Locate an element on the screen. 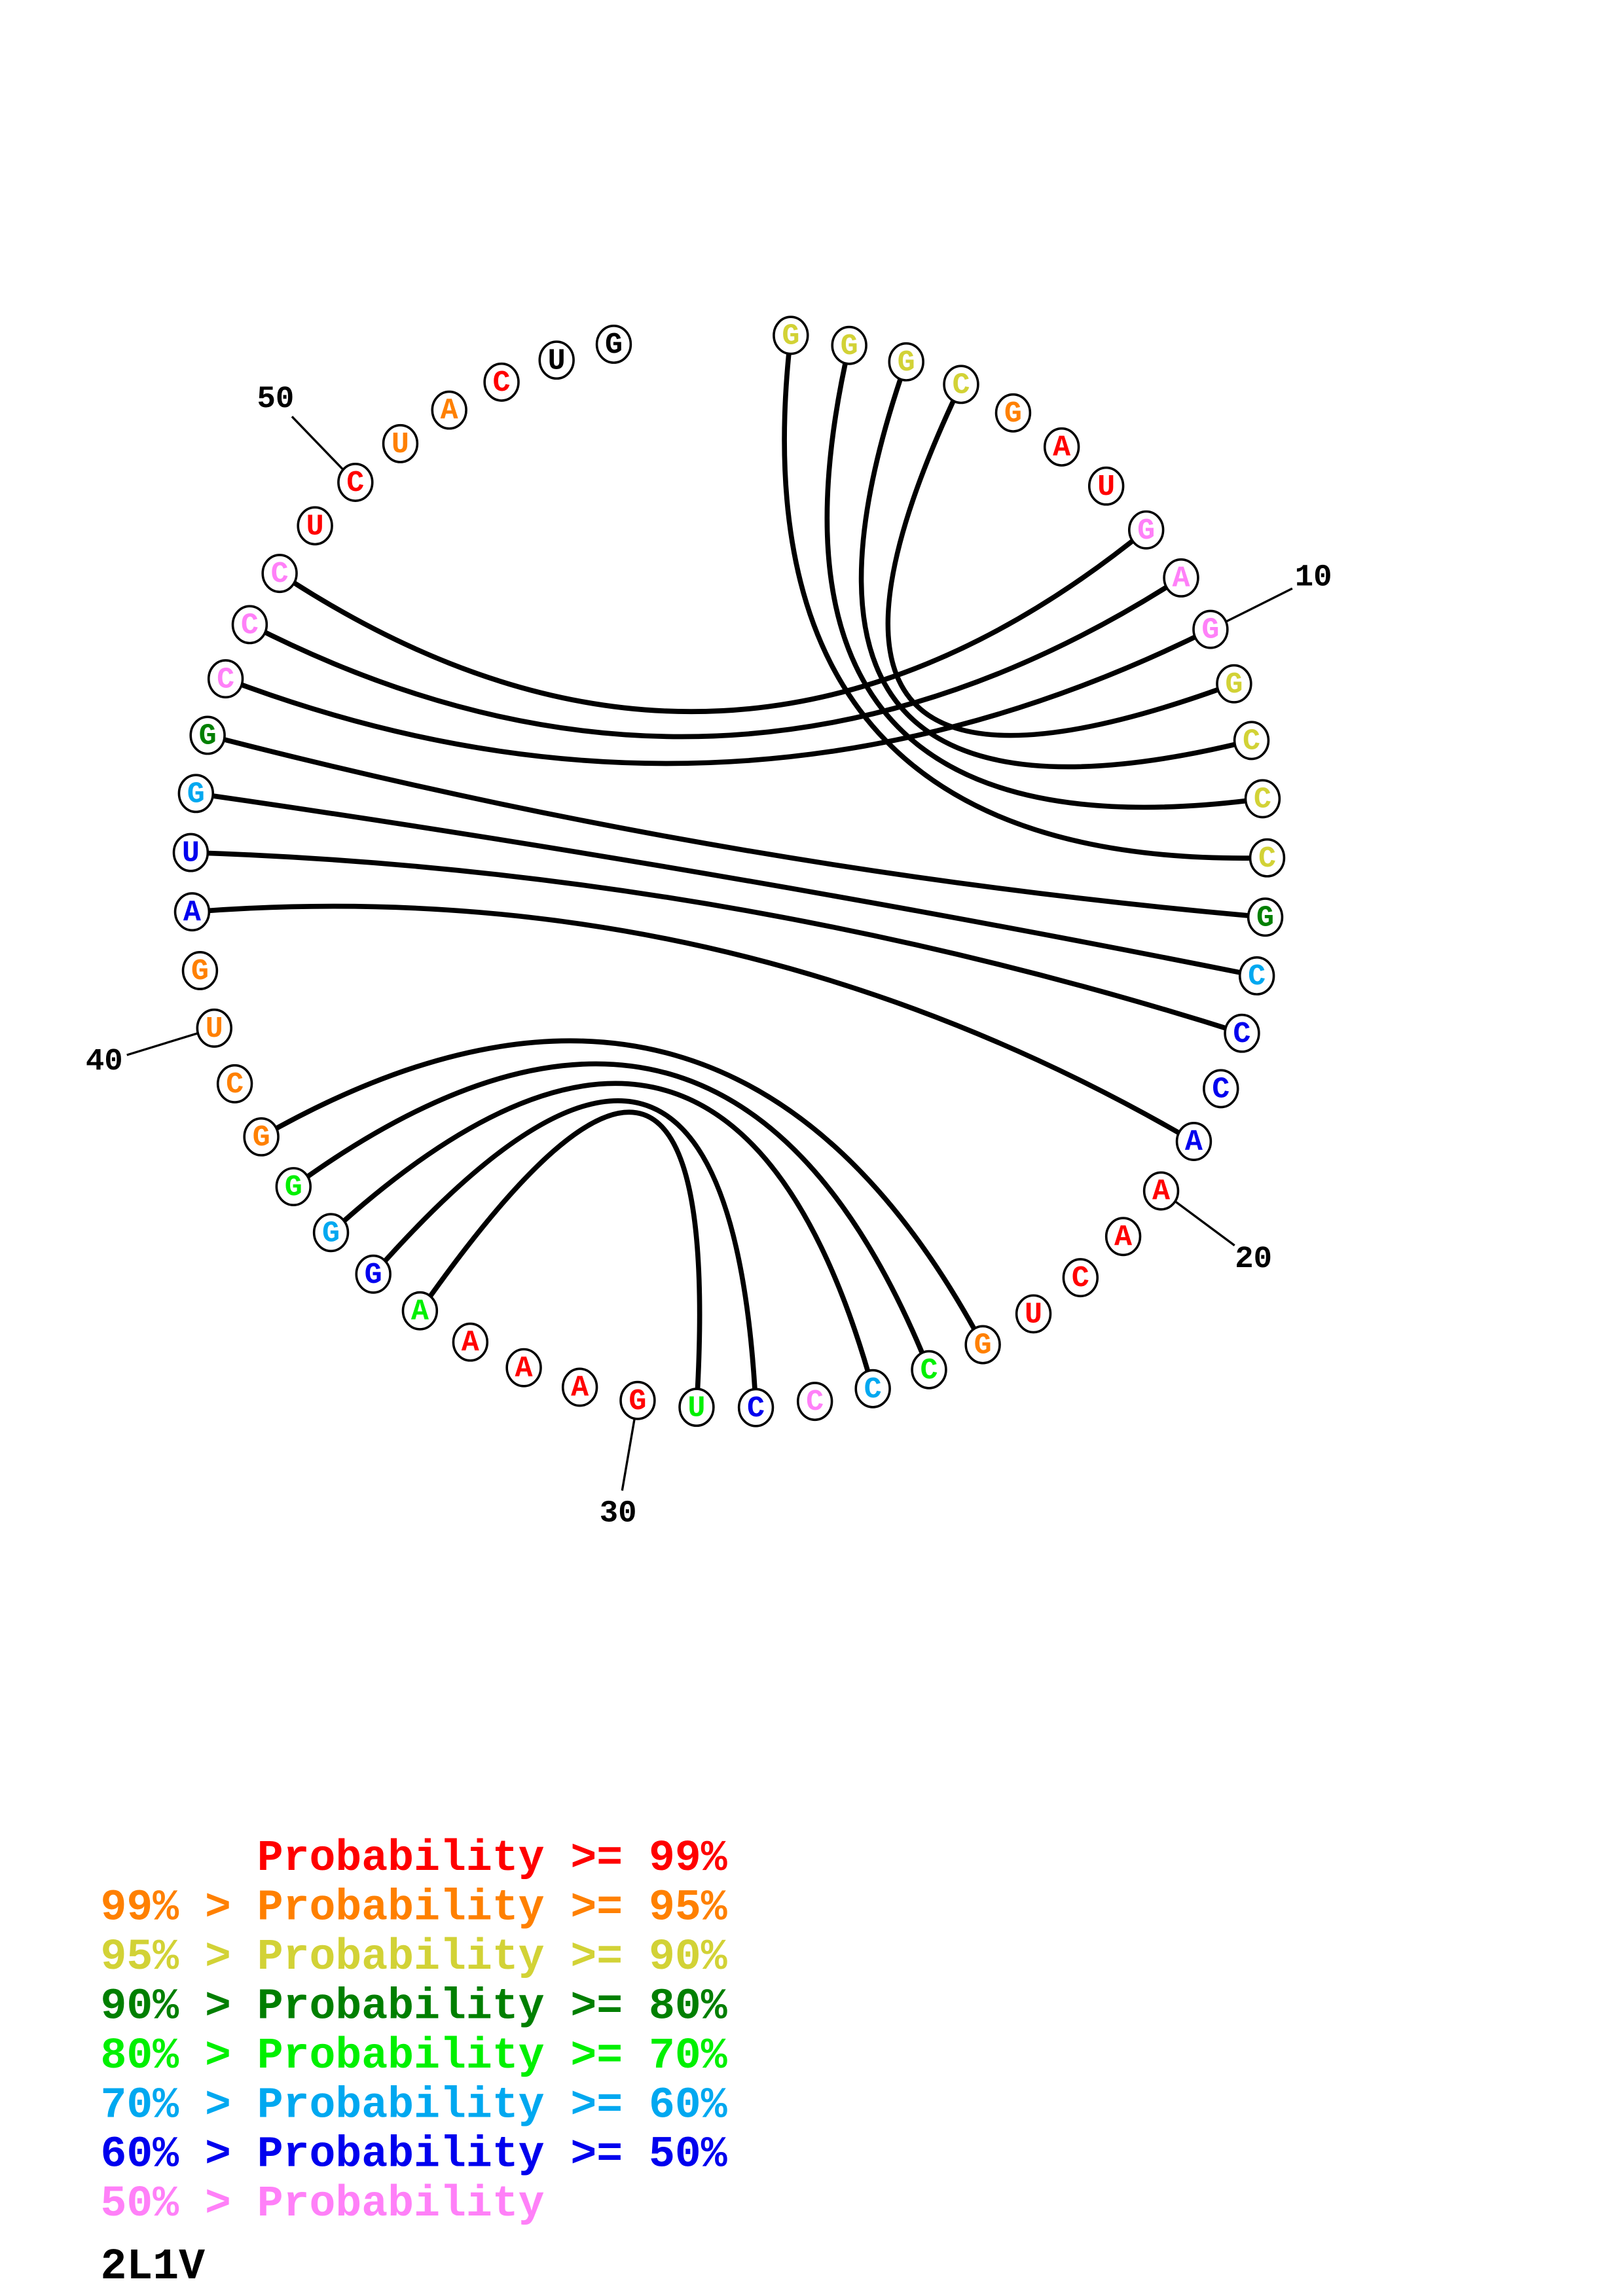  legend-line: 50% > Probability is located at coordinates (323, 2204).